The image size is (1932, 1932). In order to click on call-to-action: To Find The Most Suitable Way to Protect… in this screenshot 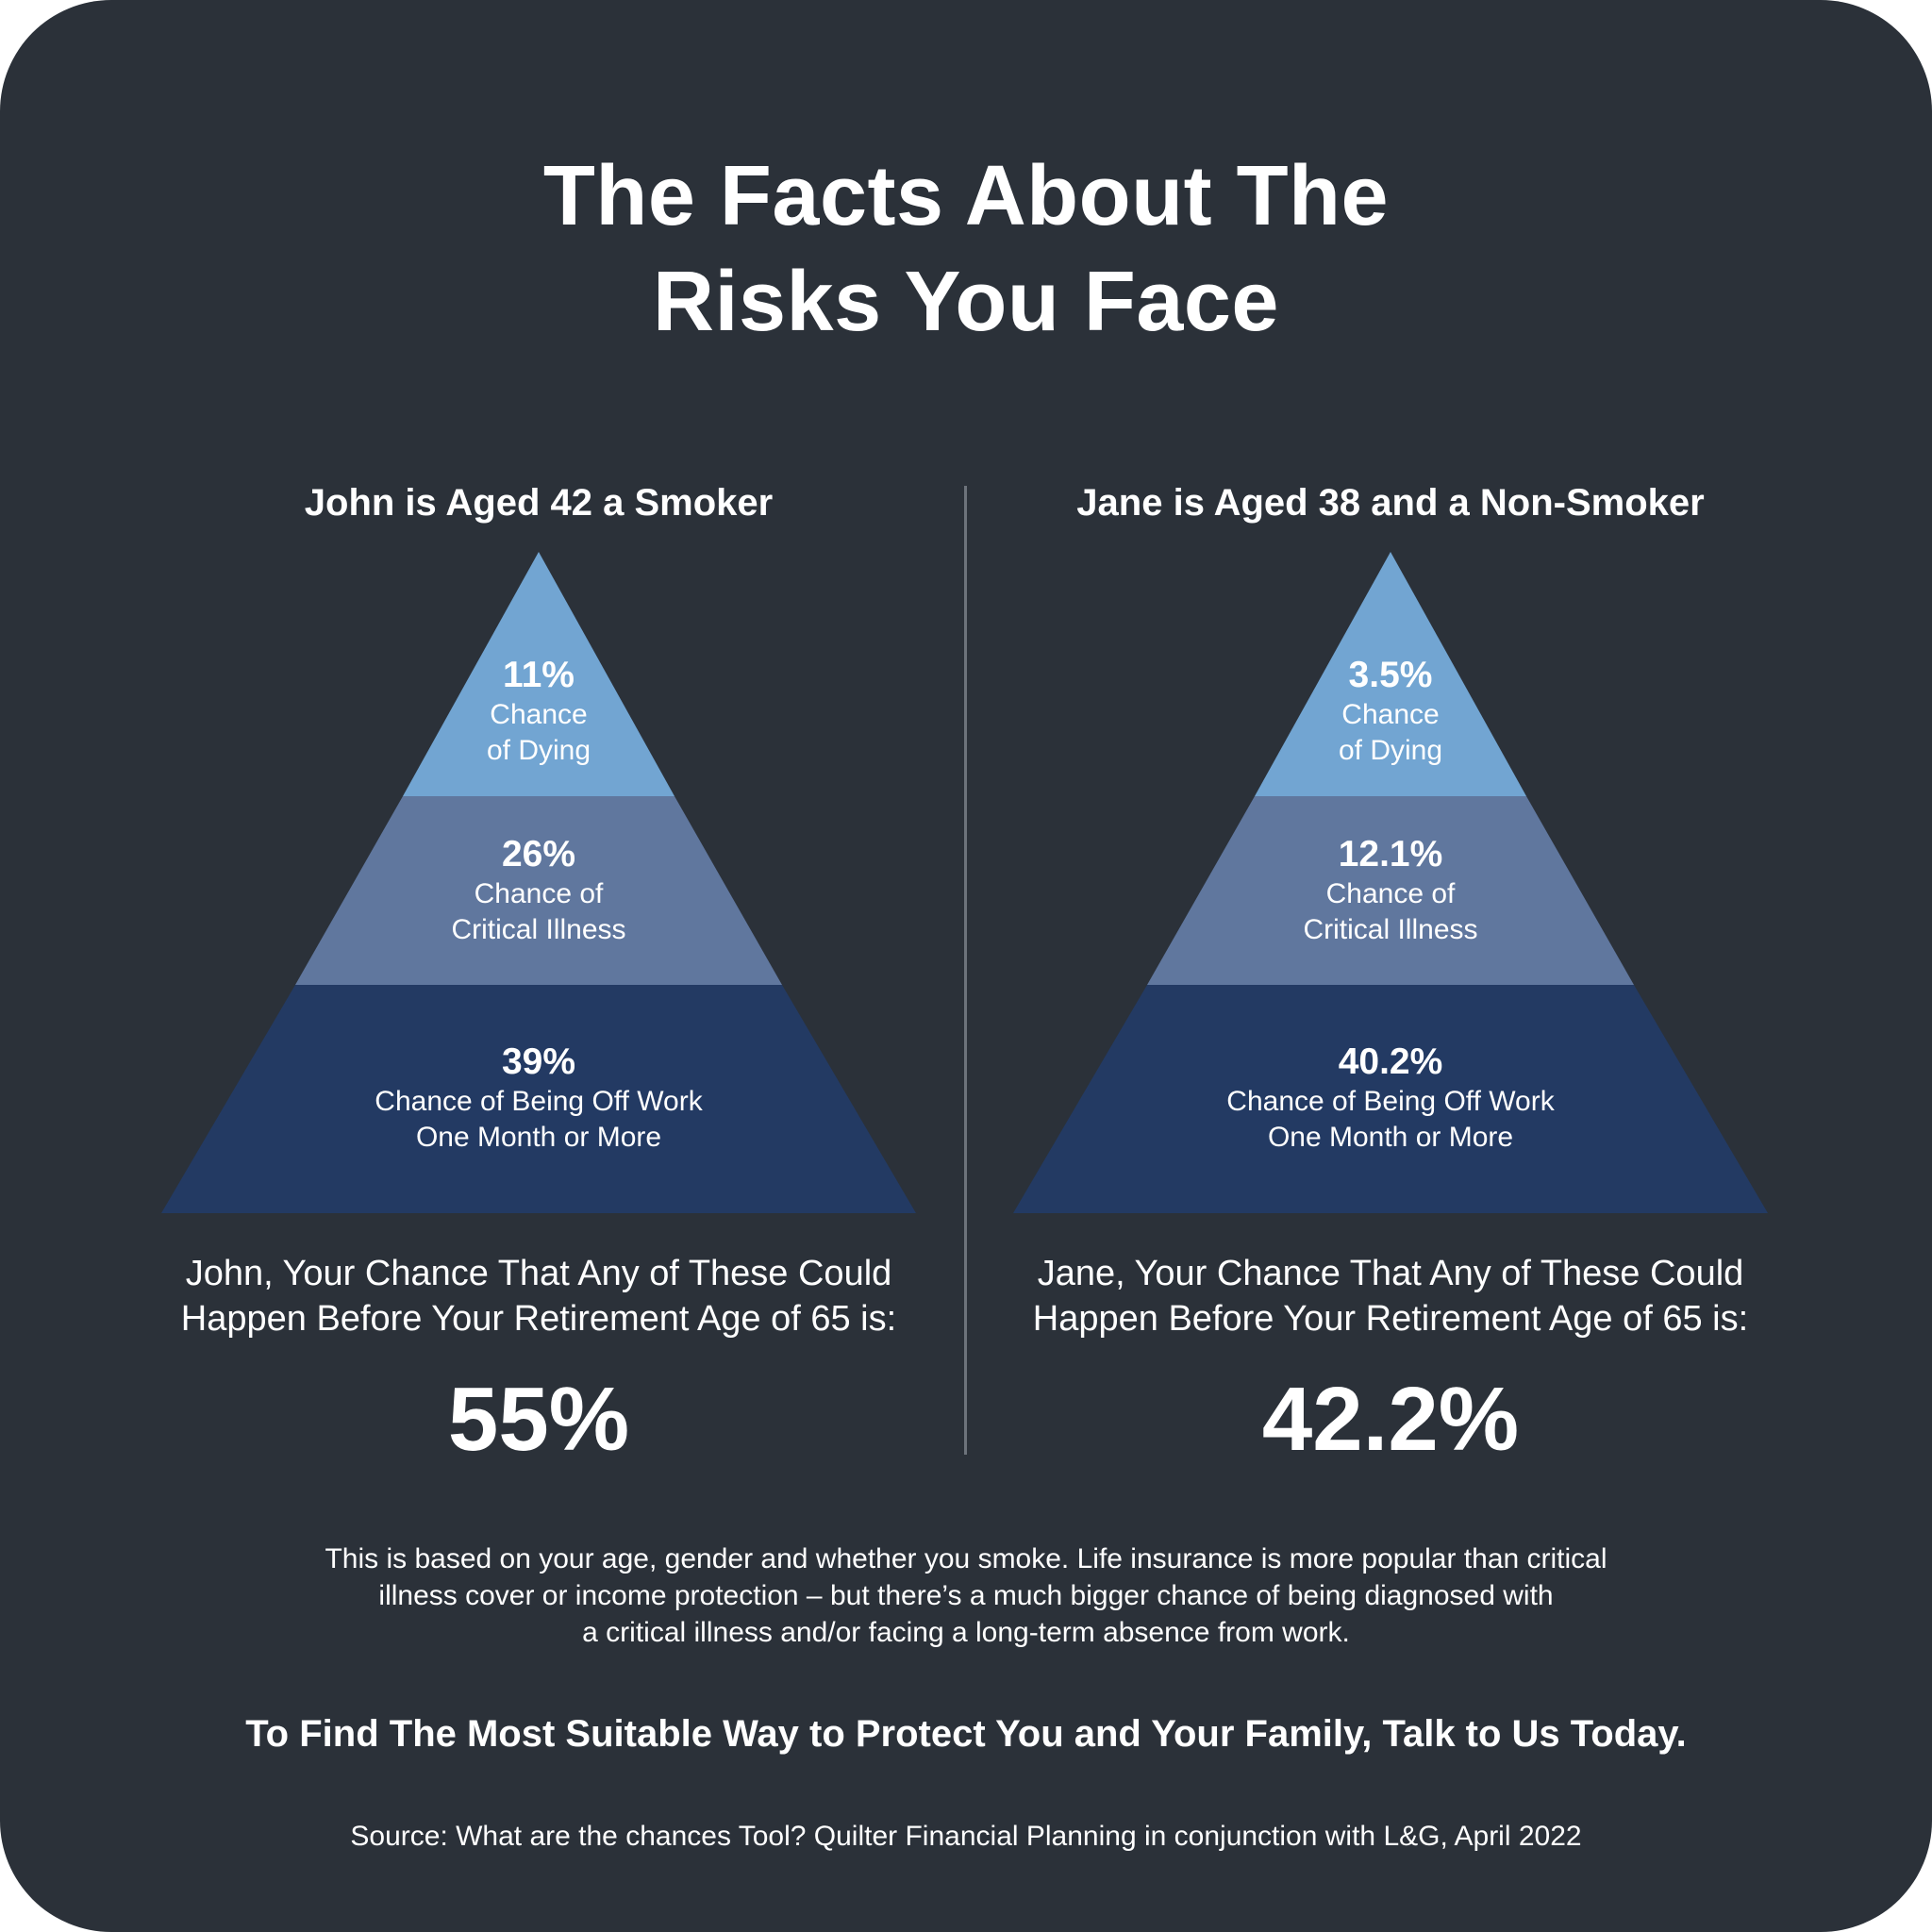, I will do `click(966, 1734)`.